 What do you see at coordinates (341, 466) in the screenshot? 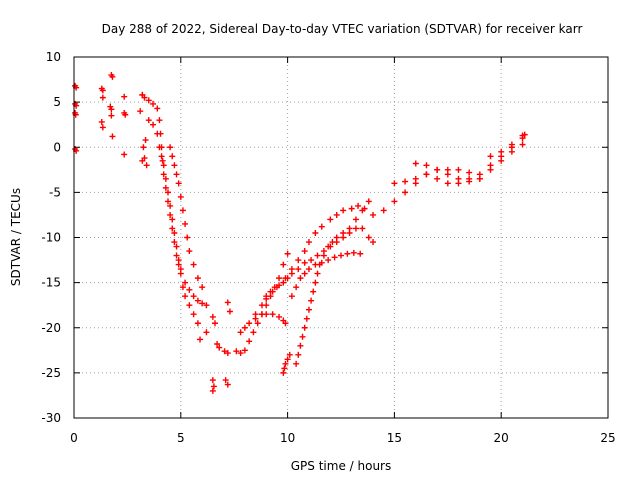
I see `x-axis-label: GPS time / hours` at bounding box center [341, 466].